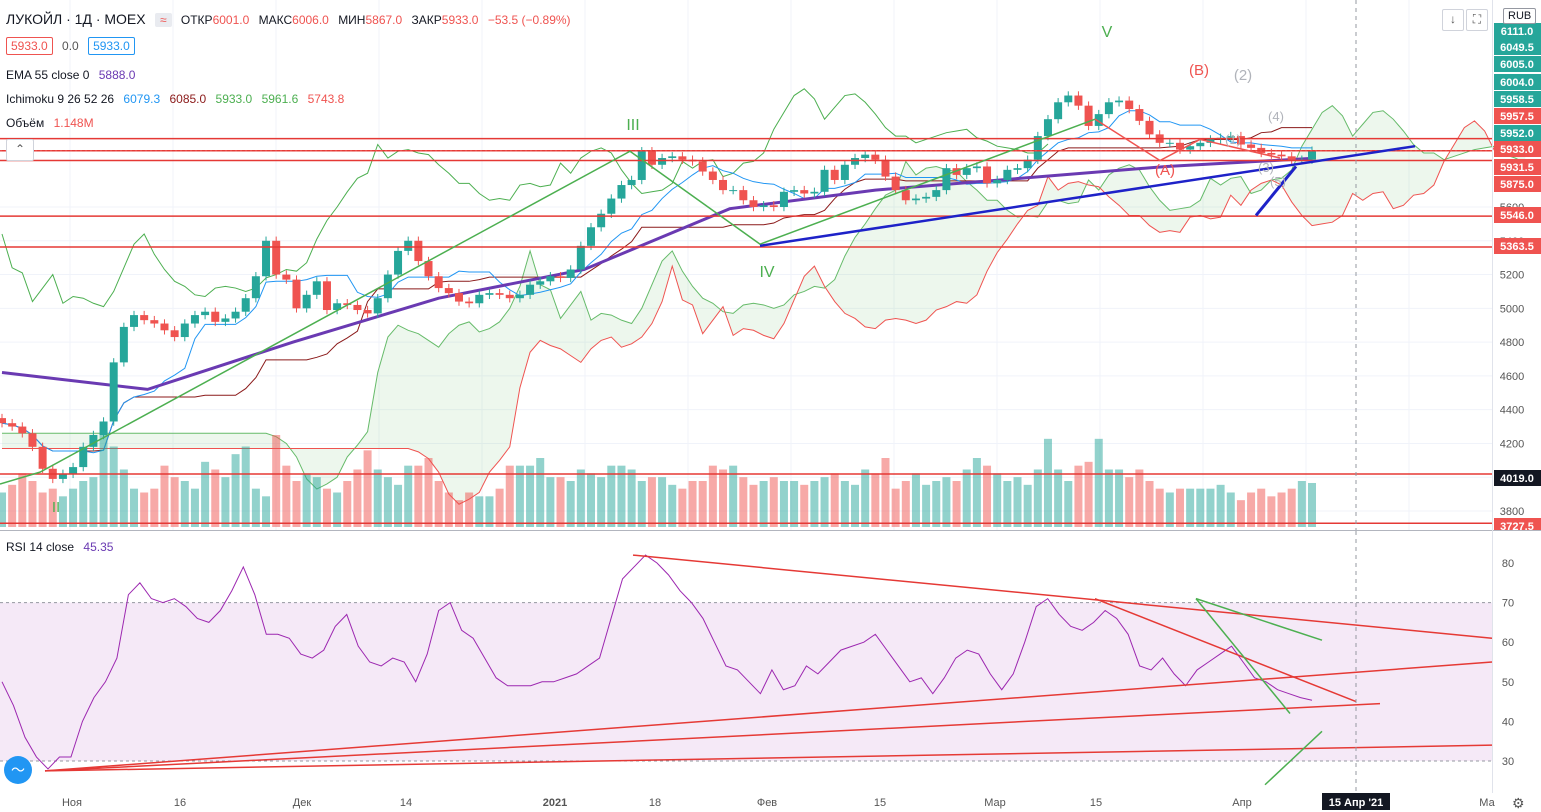 Image resolution: width=1541 pixels, height=812 pixels. What do you see at coordinates (117, 75) in the screenshot?
I see `ema-value: 5888.0` at bounding box center [117, 75].